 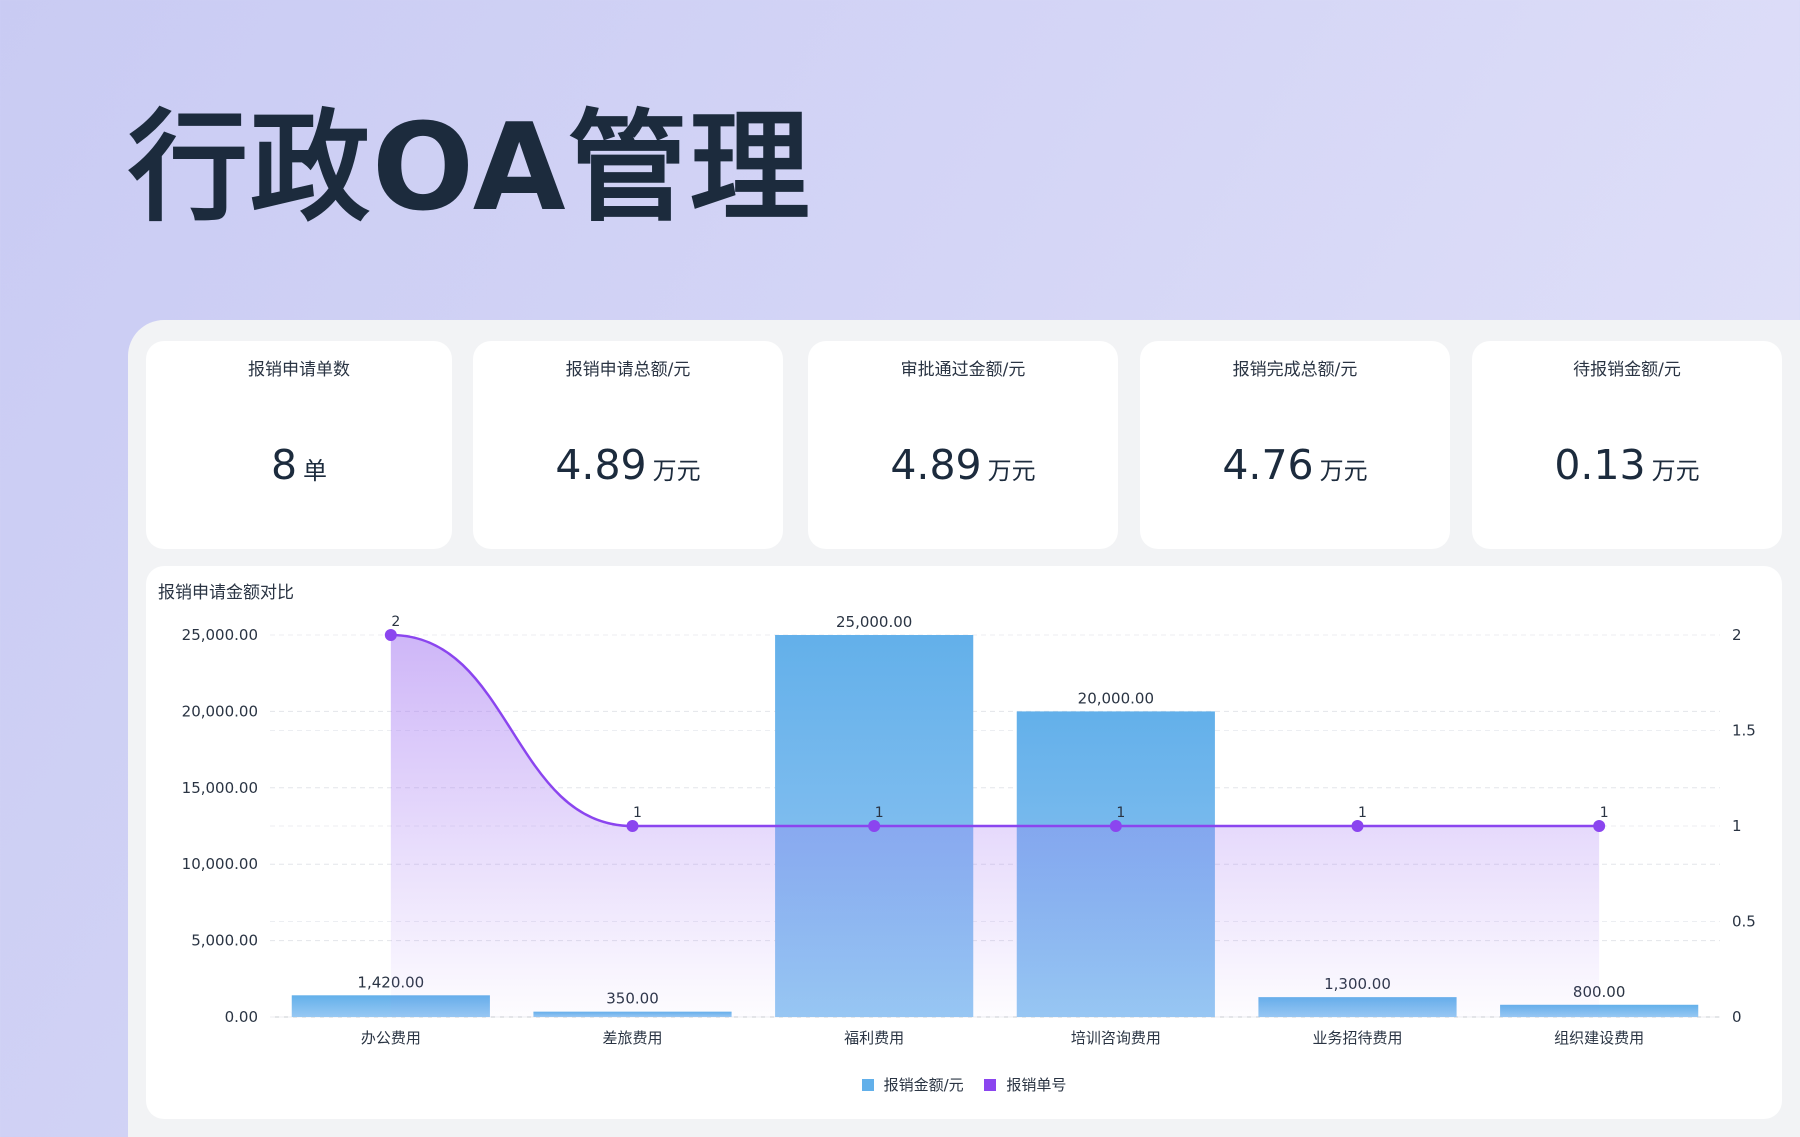 I want to click on y-left-tick-label: 20,000.00, so click(x=220, y=711).